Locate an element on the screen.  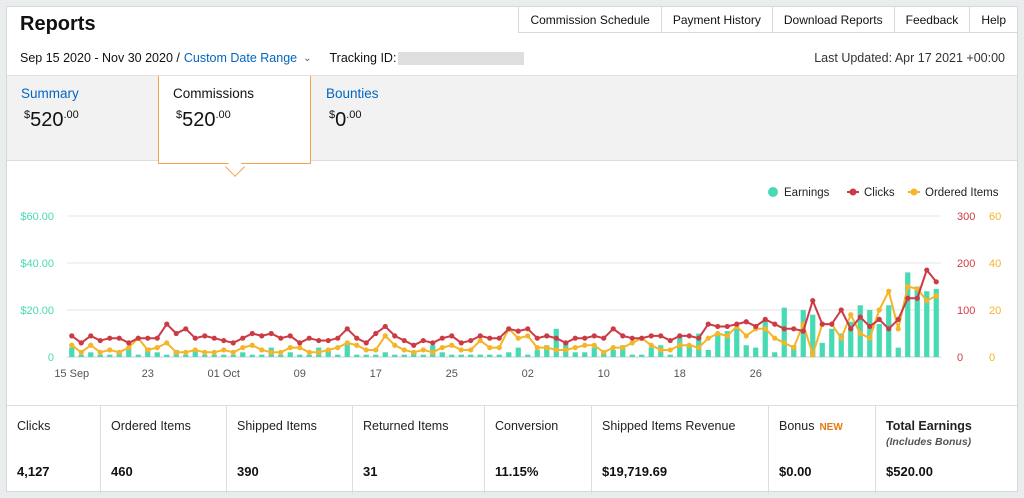
legend-clicks-swatch is located at coordinates (853, 192).